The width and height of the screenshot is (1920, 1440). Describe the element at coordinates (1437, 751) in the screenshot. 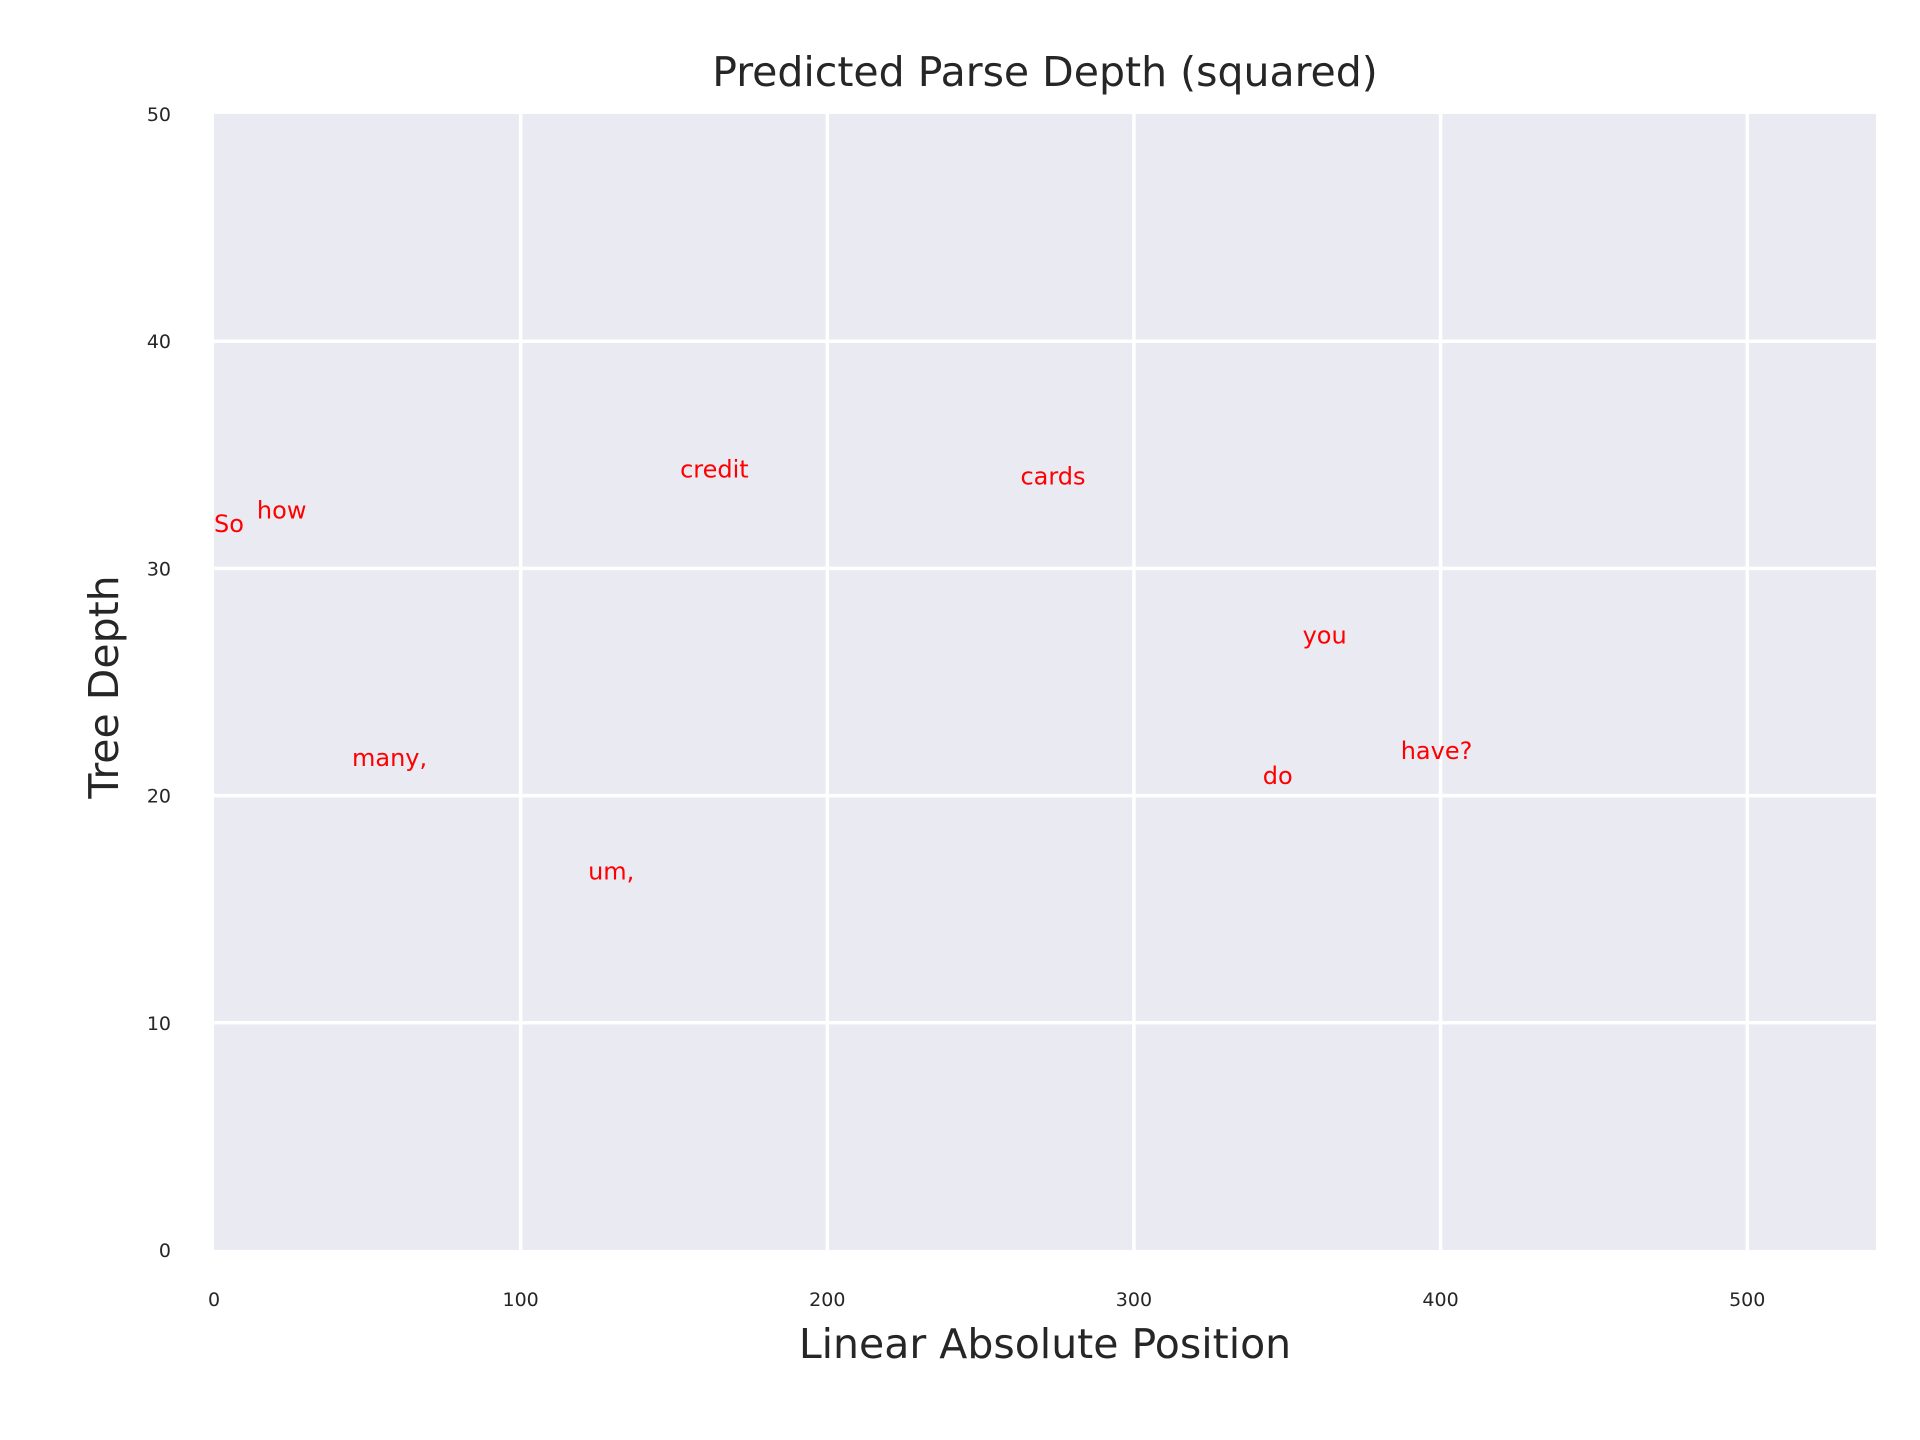

I see `word-point: have?` at that location.